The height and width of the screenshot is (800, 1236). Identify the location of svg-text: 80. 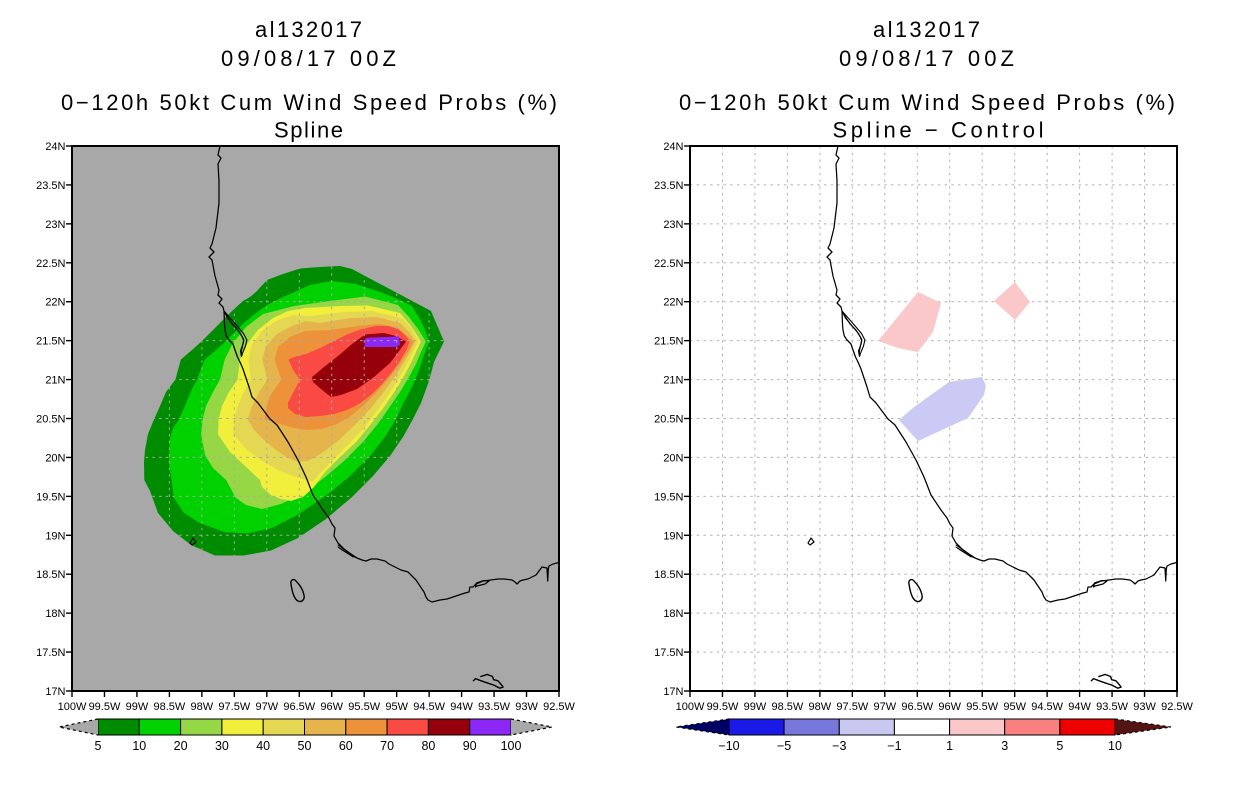
(428, 746).